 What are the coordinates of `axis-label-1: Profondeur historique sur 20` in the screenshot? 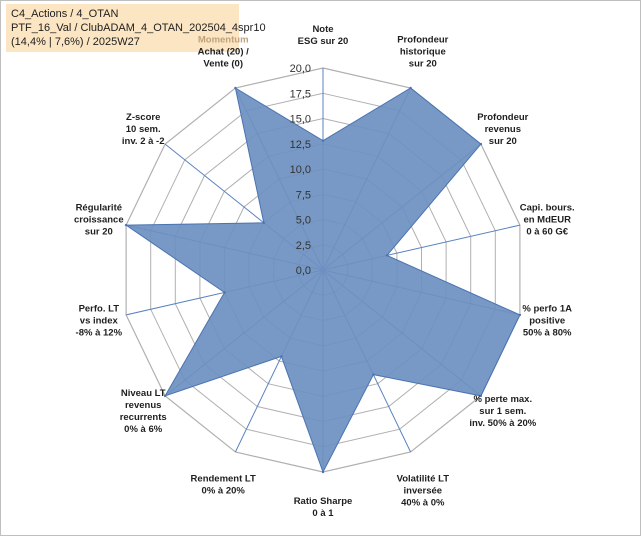 It's located at (422, 51).